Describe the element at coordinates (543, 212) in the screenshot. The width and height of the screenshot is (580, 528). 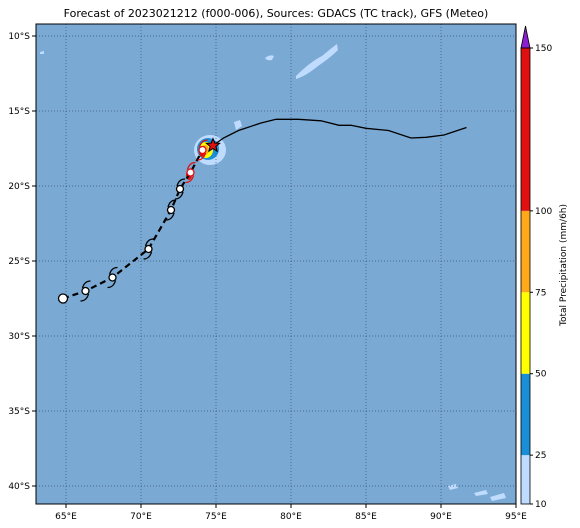
I see `colorbar-tick-label: 100` at that location.